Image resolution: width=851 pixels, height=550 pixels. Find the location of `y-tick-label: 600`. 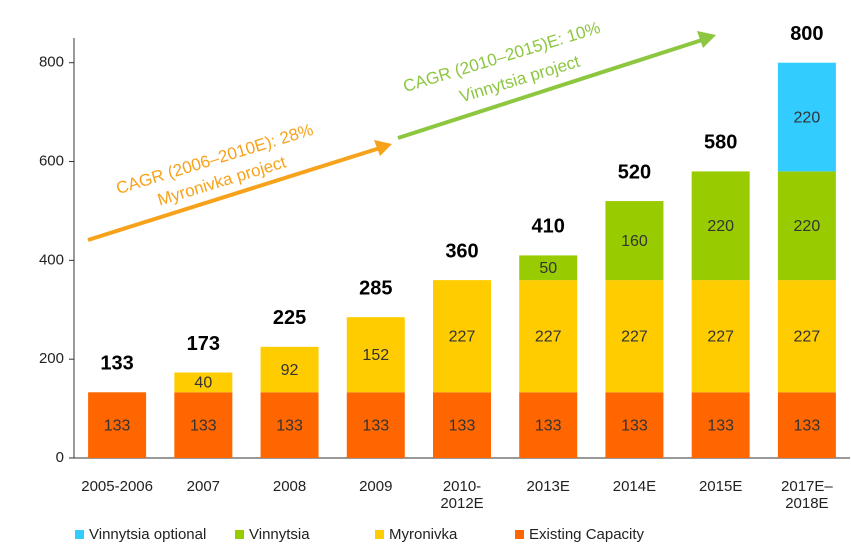

y-tick-label: 600 is located at coordinates (51, 160).